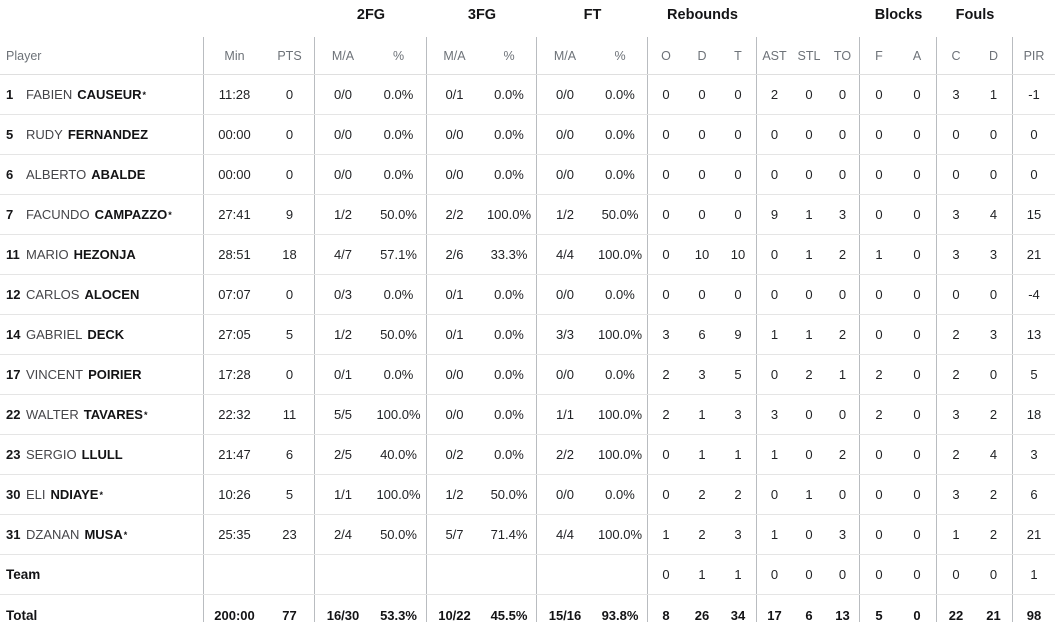  What do you see at coordinates (290, 414) in the screenshot?
I see `pts-cell: 11` at bounding box center [290, 414].